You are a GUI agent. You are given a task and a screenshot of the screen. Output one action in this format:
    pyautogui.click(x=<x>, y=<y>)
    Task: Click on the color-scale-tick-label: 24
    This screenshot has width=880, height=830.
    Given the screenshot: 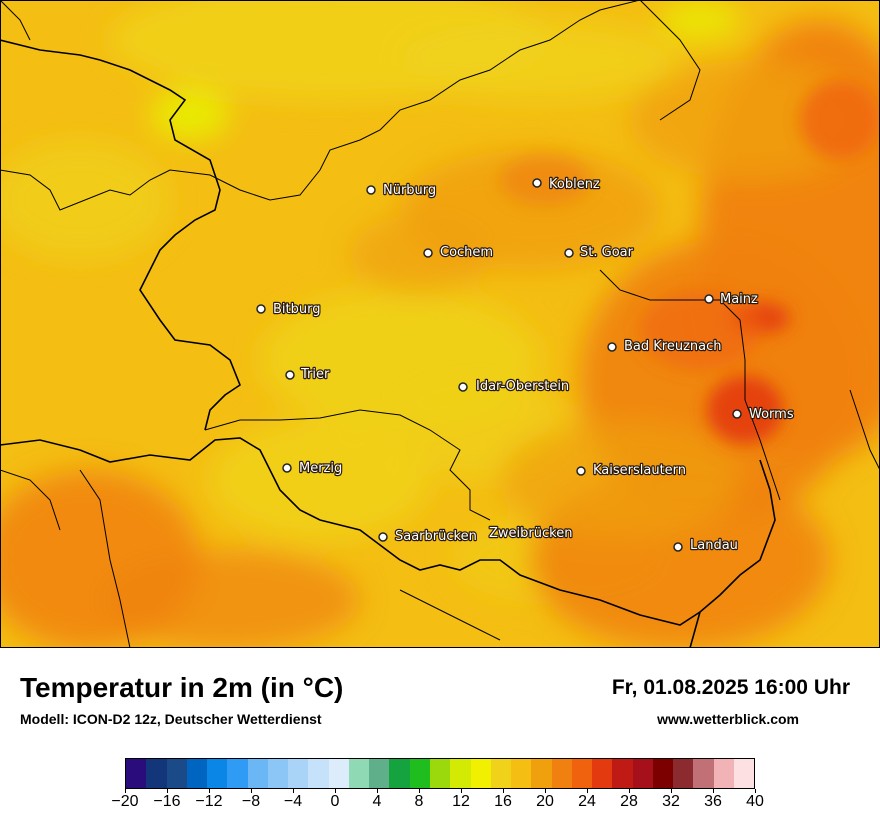 What is the action you would take?
    pyautogui.click(x=587, y=801)
    